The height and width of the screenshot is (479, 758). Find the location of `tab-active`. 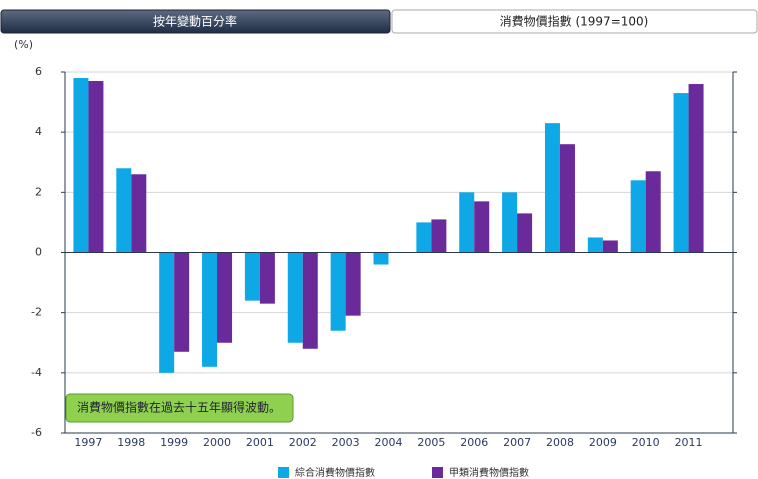

tab-active is located at coordinates (195, 21).